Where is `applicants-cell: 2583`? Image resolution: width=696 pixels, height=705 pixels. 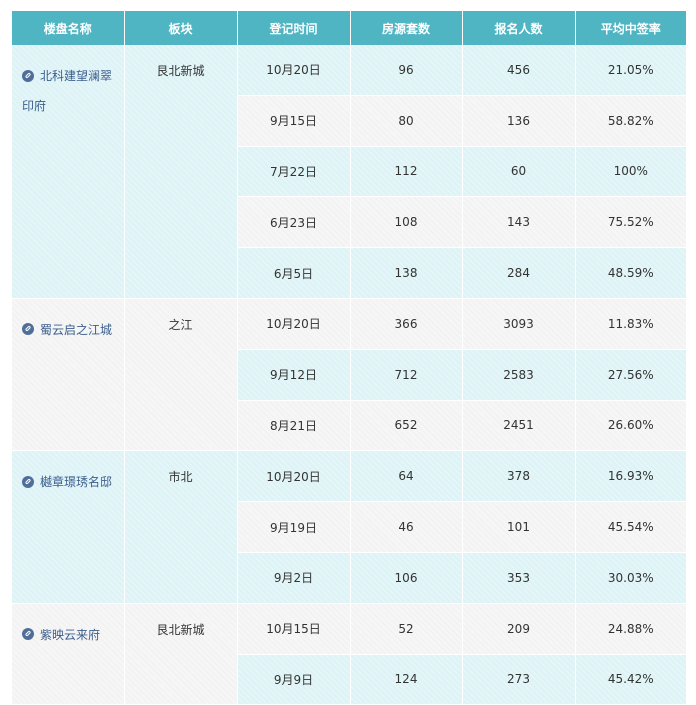 applicants-cell: 2583 is located at coordinates (519, 375).